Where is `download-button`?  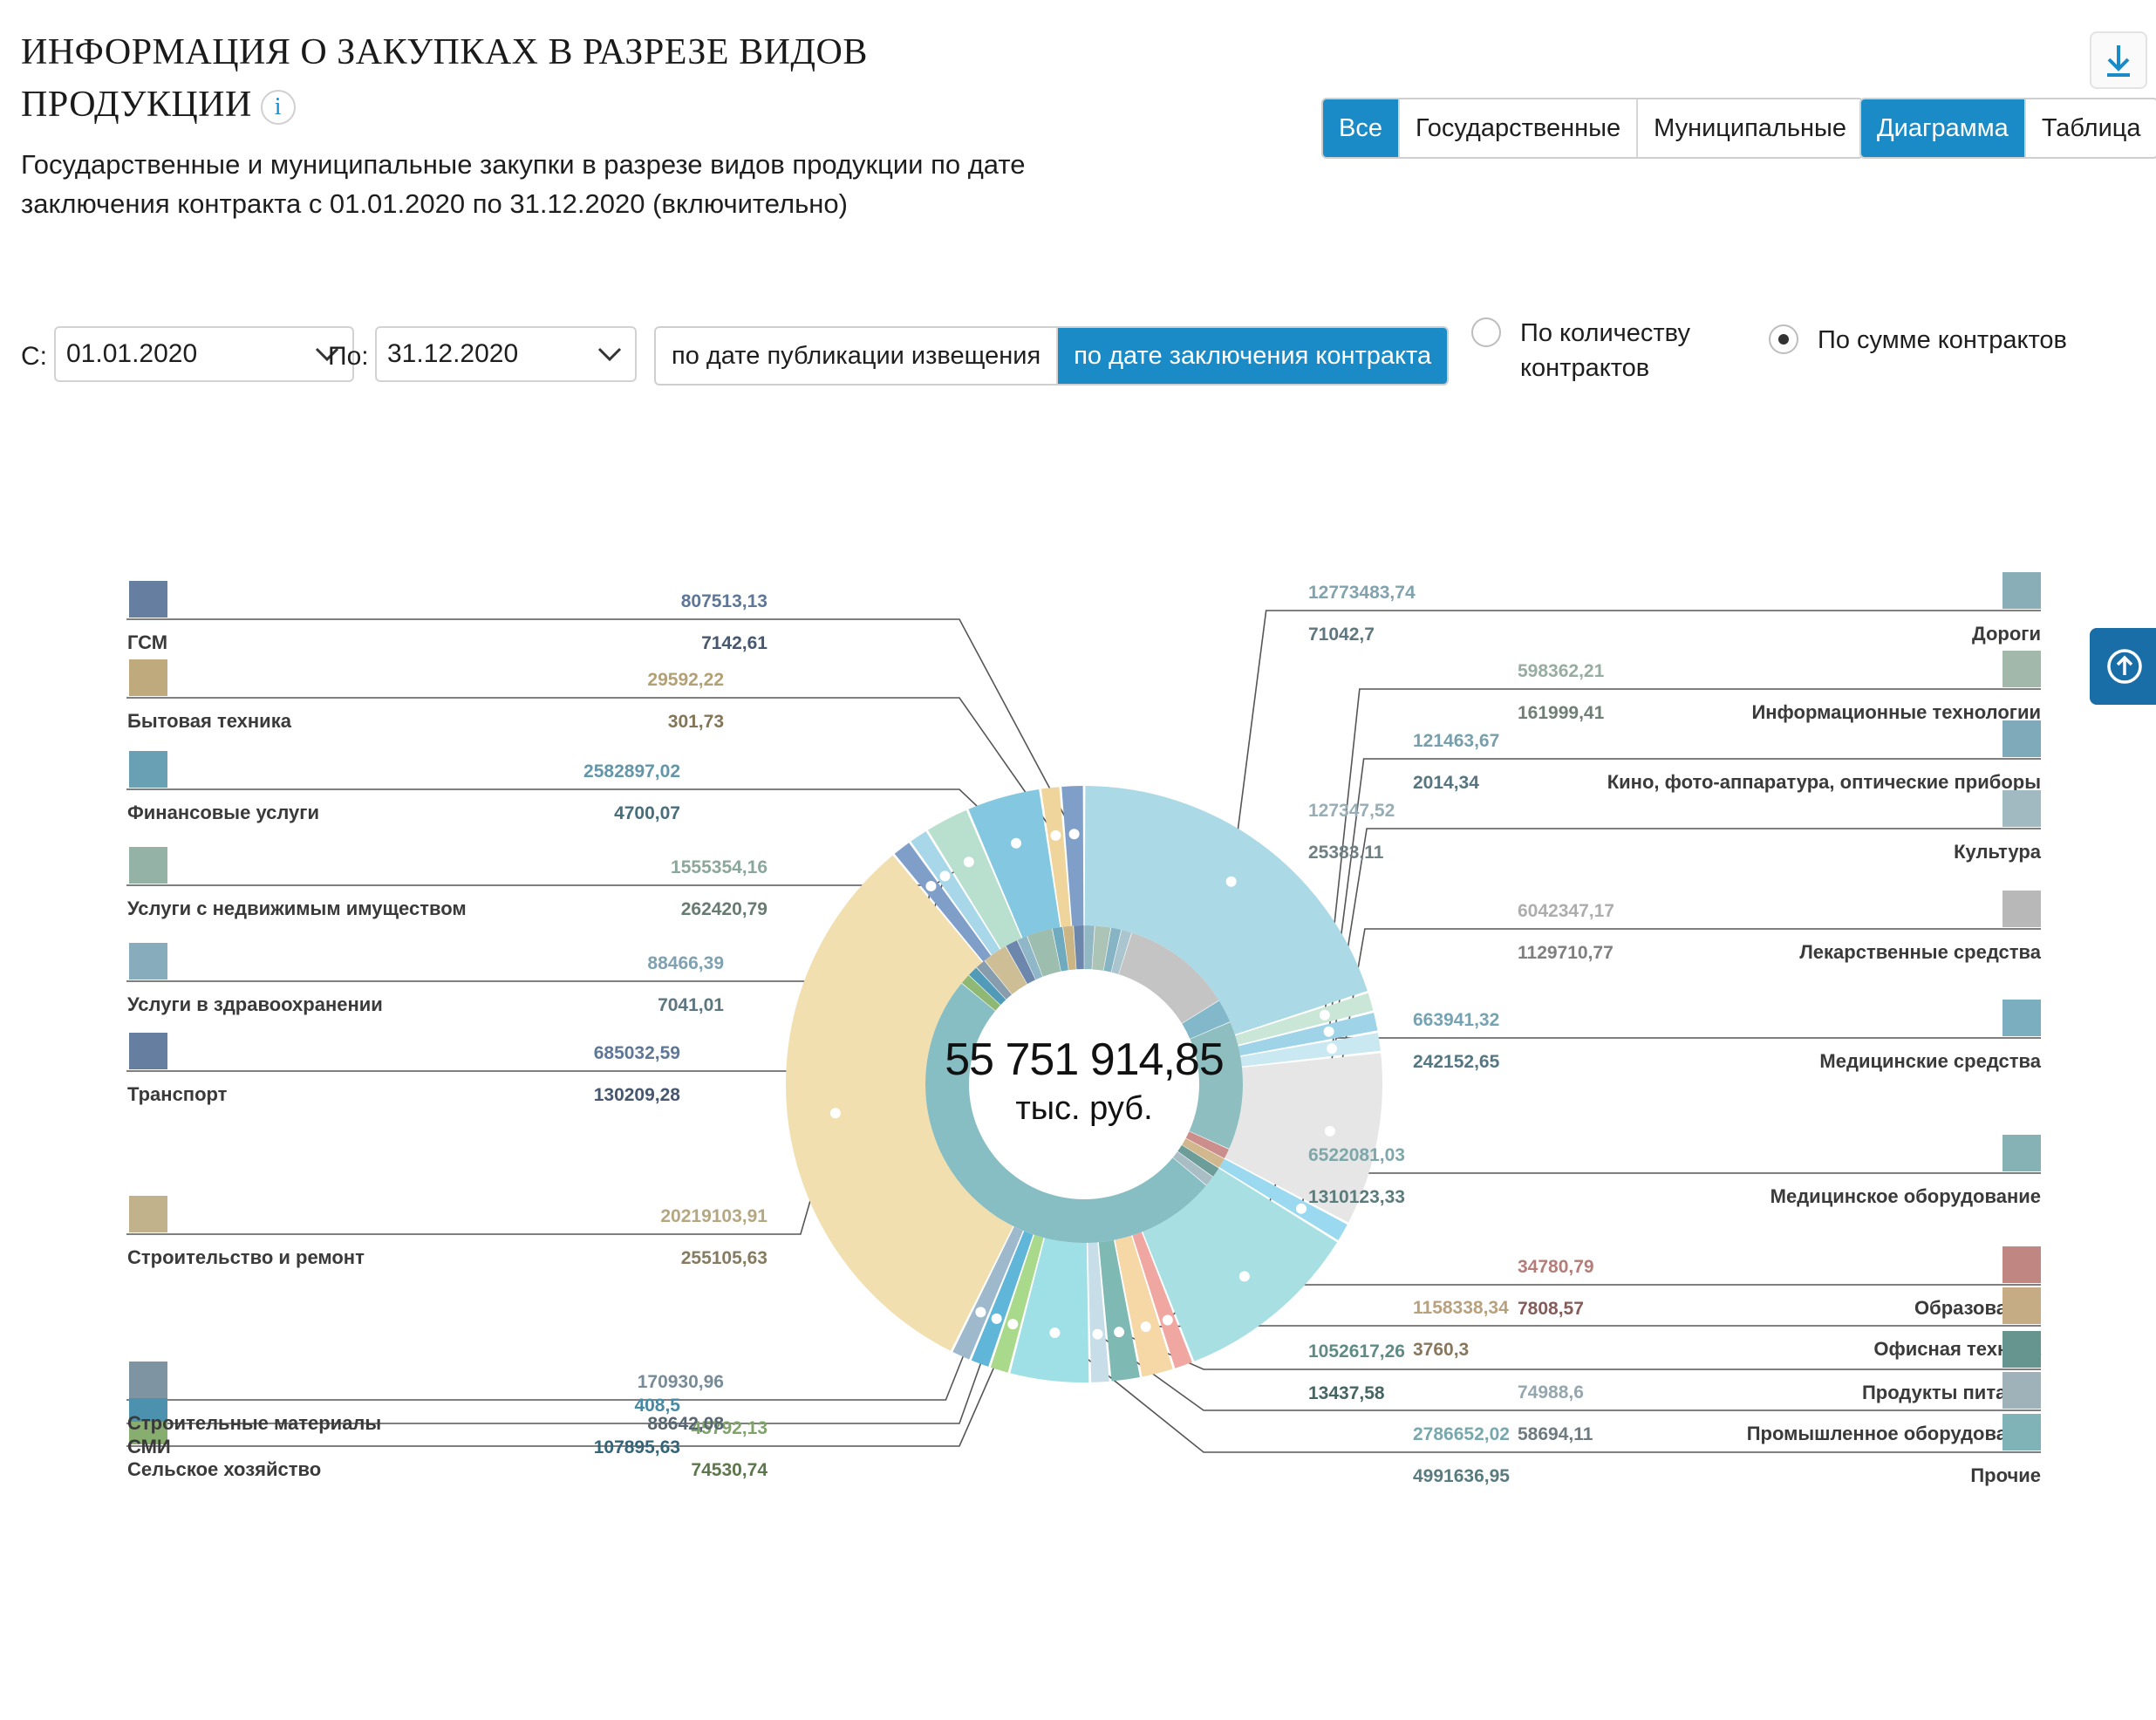 download-button is located at coordinates (2118, 60).